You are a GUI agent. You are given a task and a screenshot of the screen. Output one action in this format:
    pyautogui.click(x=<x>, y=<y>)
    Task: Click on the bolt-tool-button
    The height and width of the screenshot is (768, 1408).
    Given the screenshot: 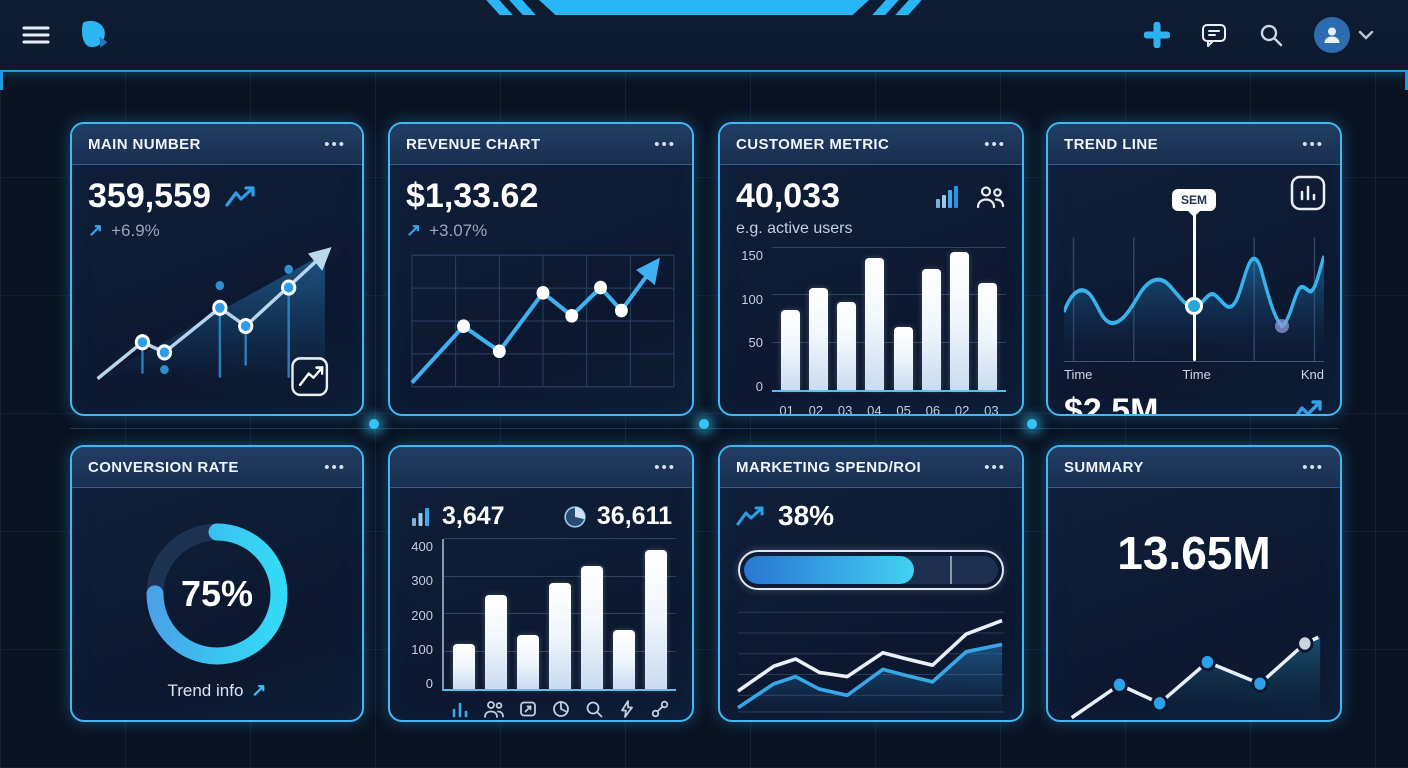 What is the action you would take?
    pyautogui.click(x=627, y=709)
    